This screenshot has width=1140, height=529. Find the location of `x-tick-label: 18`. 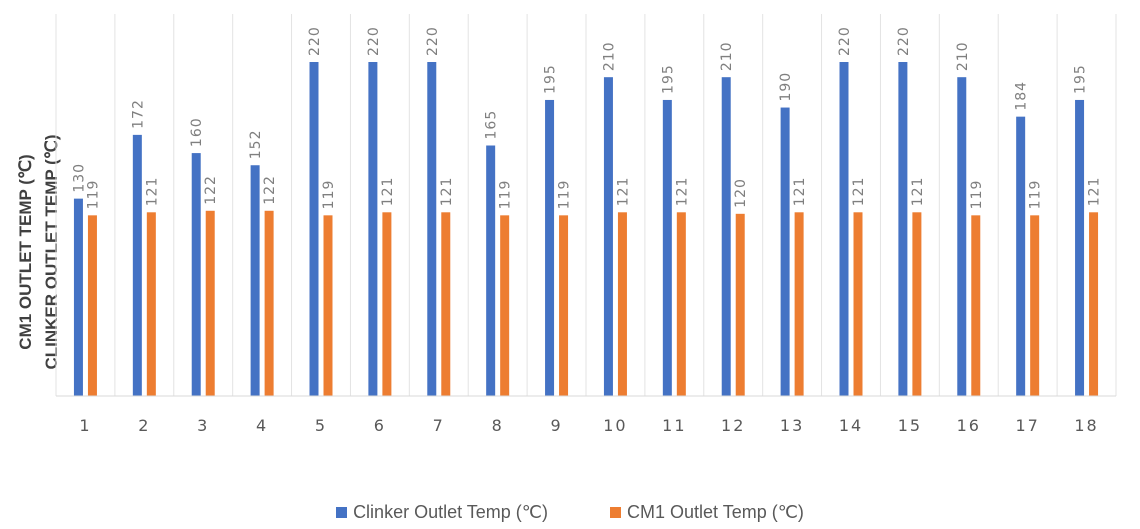

x-tick-label: 18 is located at coordinates (1086, 425).